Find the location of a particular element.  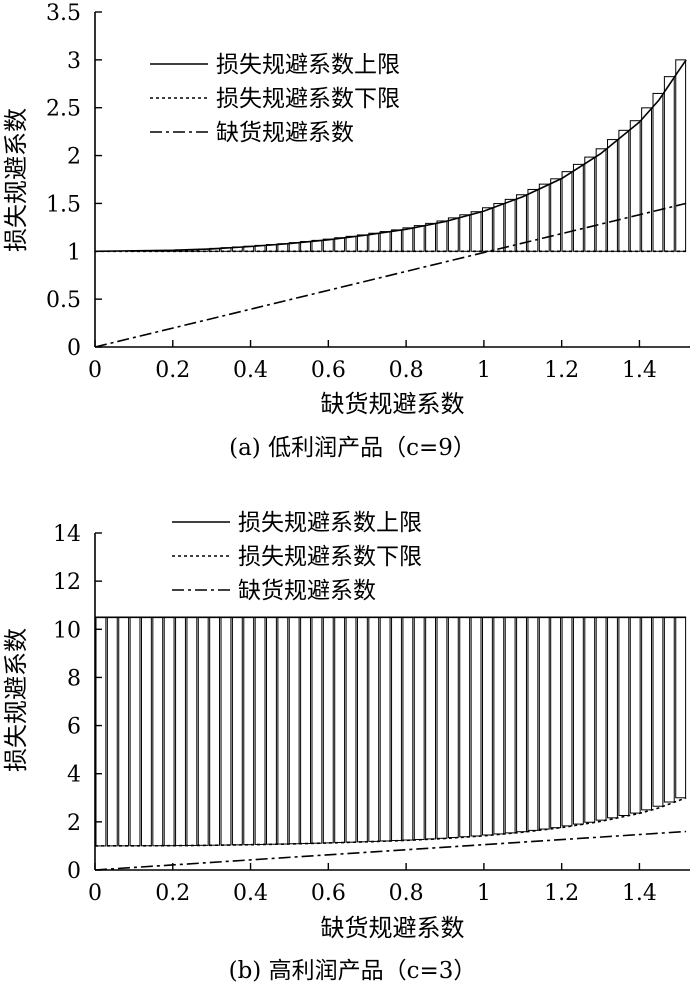

y-tick-label: 3.5 is located at coordinates (63, 13).